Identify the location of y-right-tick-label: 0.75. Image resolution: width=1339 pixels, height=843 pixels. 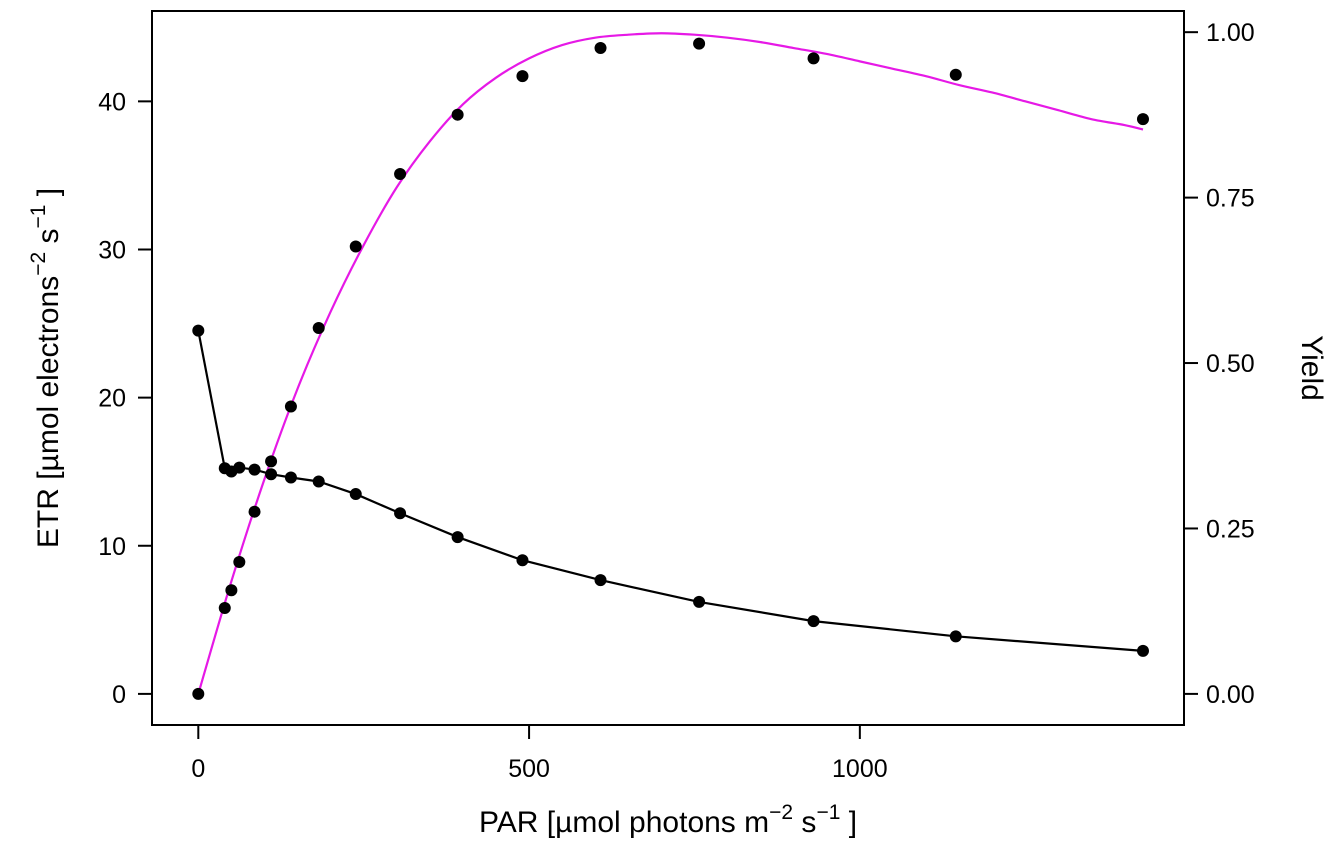
(1230, 199).